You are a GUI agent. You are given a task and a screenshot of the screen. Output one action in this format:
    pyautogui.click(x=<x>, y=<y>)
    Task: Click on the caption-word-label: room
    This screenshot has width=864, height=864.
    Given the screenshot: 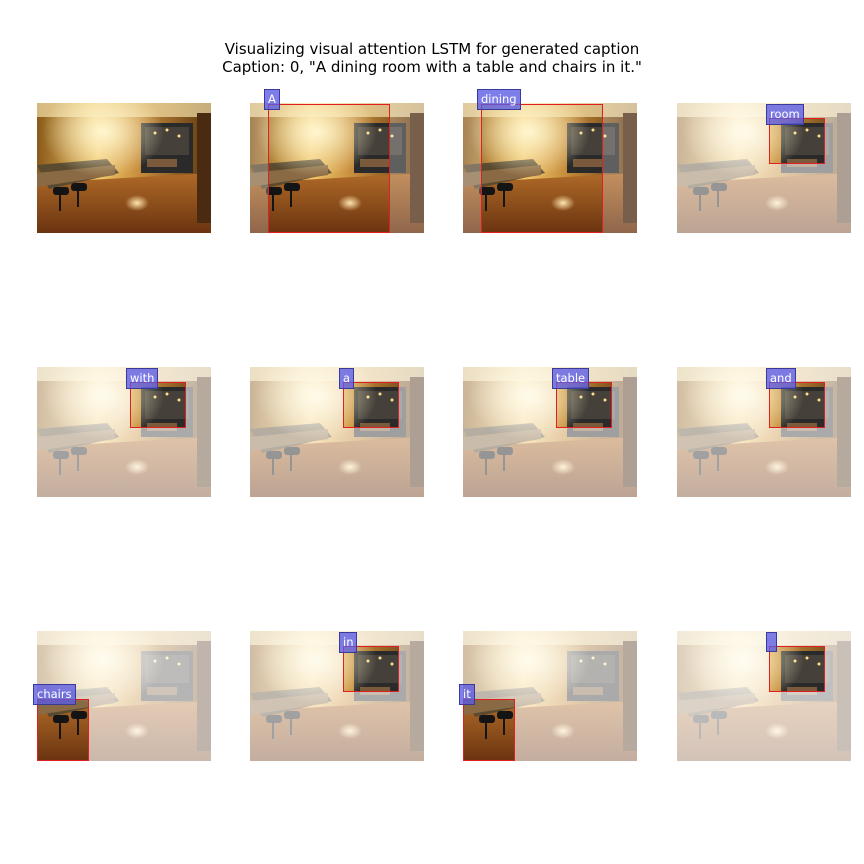 What is the action you would take?
    pyautogui.click(x=785, y=114)
    